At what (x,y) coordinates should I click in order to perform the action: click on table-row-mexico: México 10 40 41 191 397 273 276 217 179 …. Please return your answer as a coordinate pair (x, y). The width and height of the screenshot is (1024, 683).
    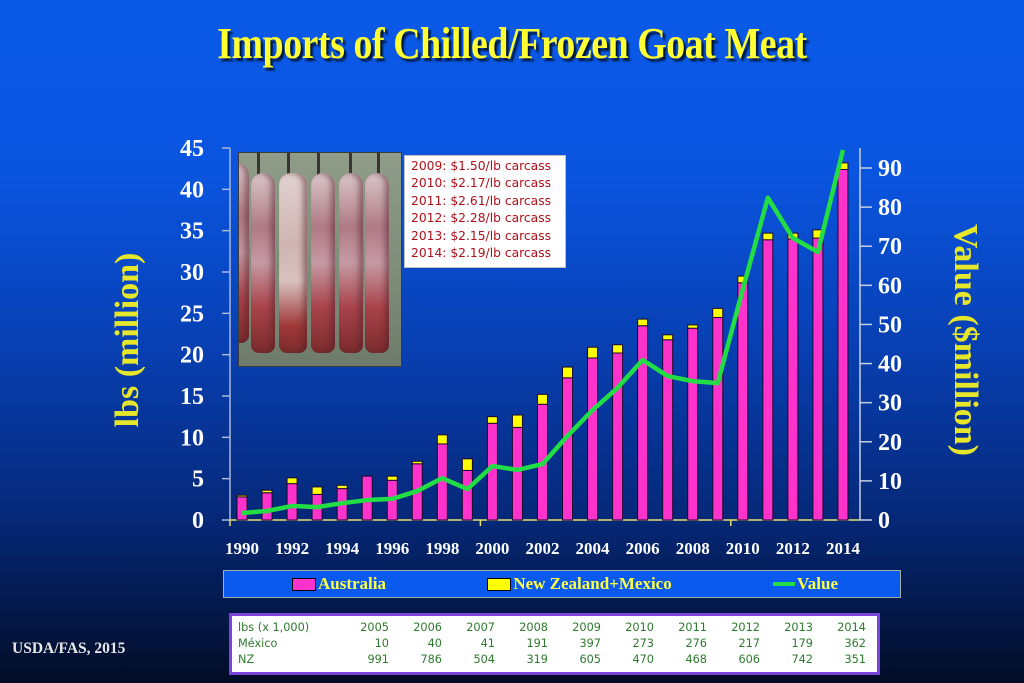
    Looking at the image, I should click on (557, 644).